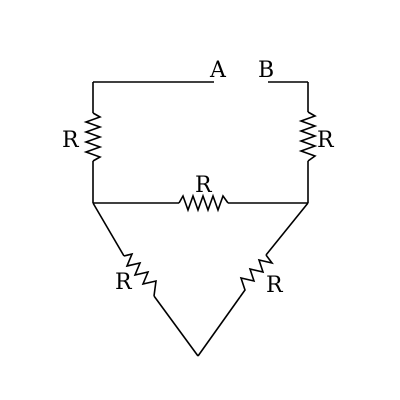 Image resolution: width=400 pixels, height=400 pixels. I want to click on lower-right-resistor-label: R, so click(275, 285).